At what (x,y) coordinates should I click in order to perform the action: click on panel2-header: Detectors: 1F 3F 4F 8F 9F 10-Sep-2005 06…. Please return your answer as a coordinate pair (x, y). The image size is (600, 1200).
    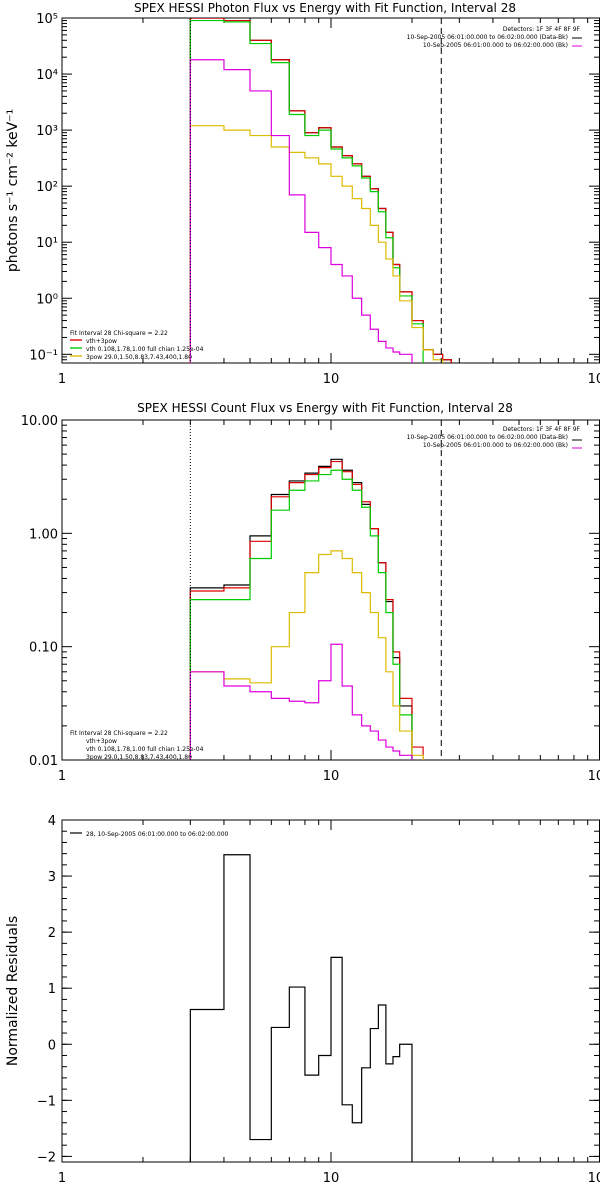
    Looking at the image, I should click on (494, 437).